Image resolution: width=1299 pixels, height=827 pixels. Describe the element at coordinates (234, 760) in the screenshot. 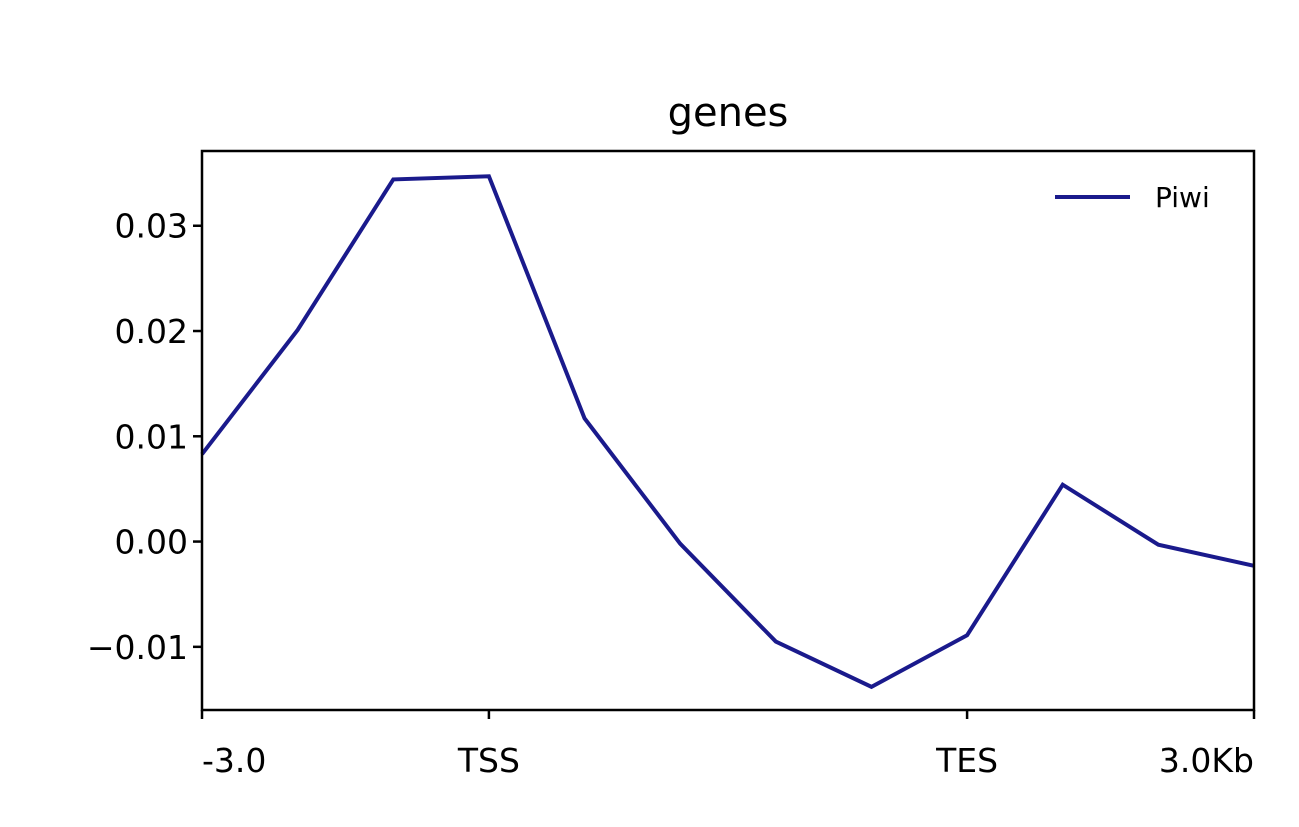

I see `x-tick-label: -3.0` at that location.